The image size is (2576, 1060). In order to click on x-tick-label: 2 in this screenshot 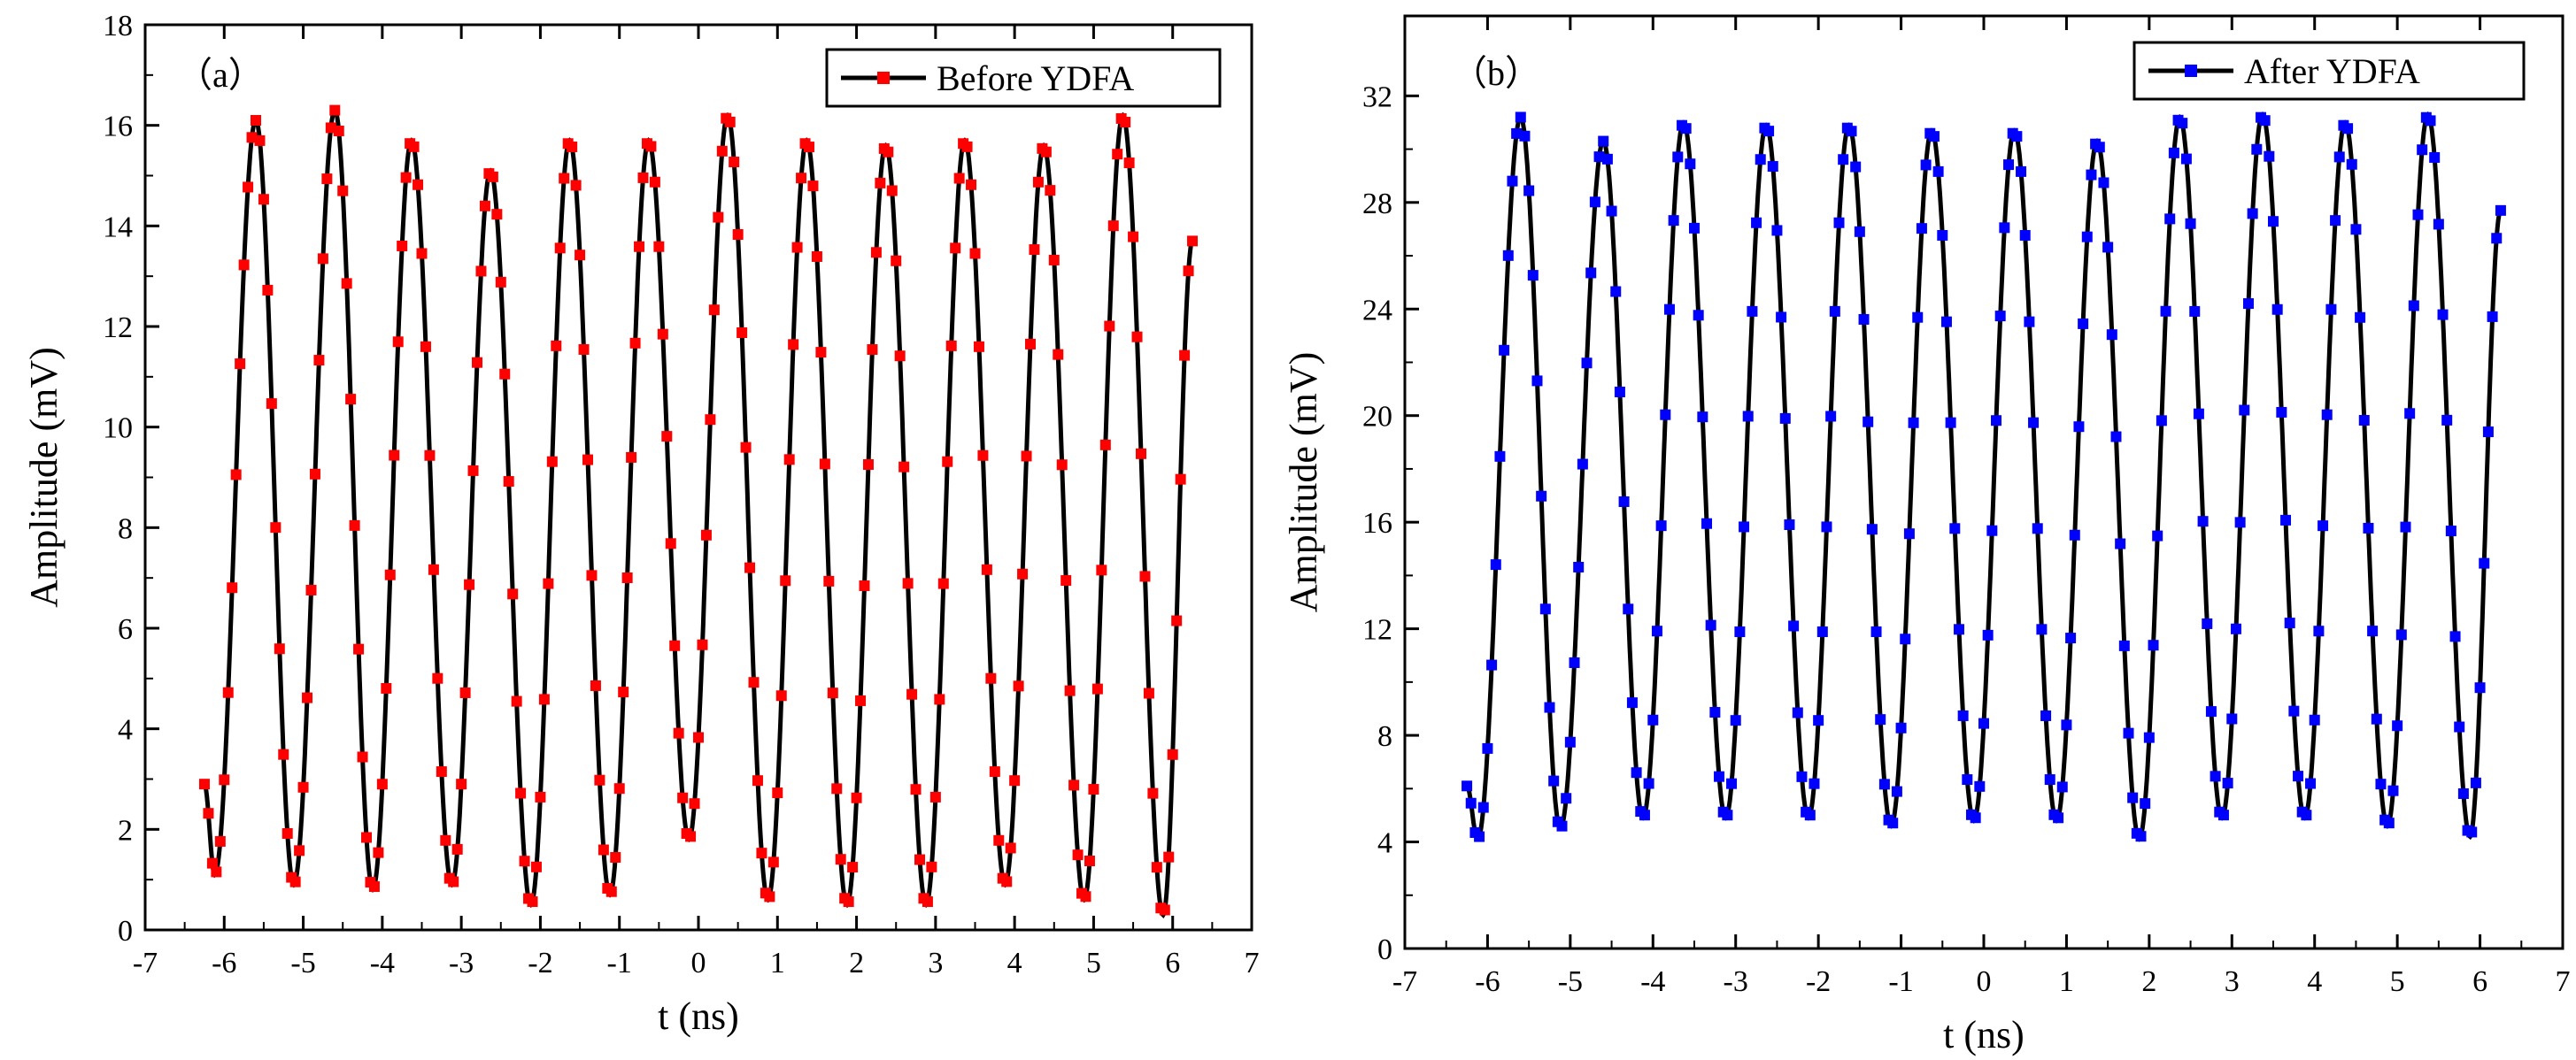, I will do `click(2148, 982)`.